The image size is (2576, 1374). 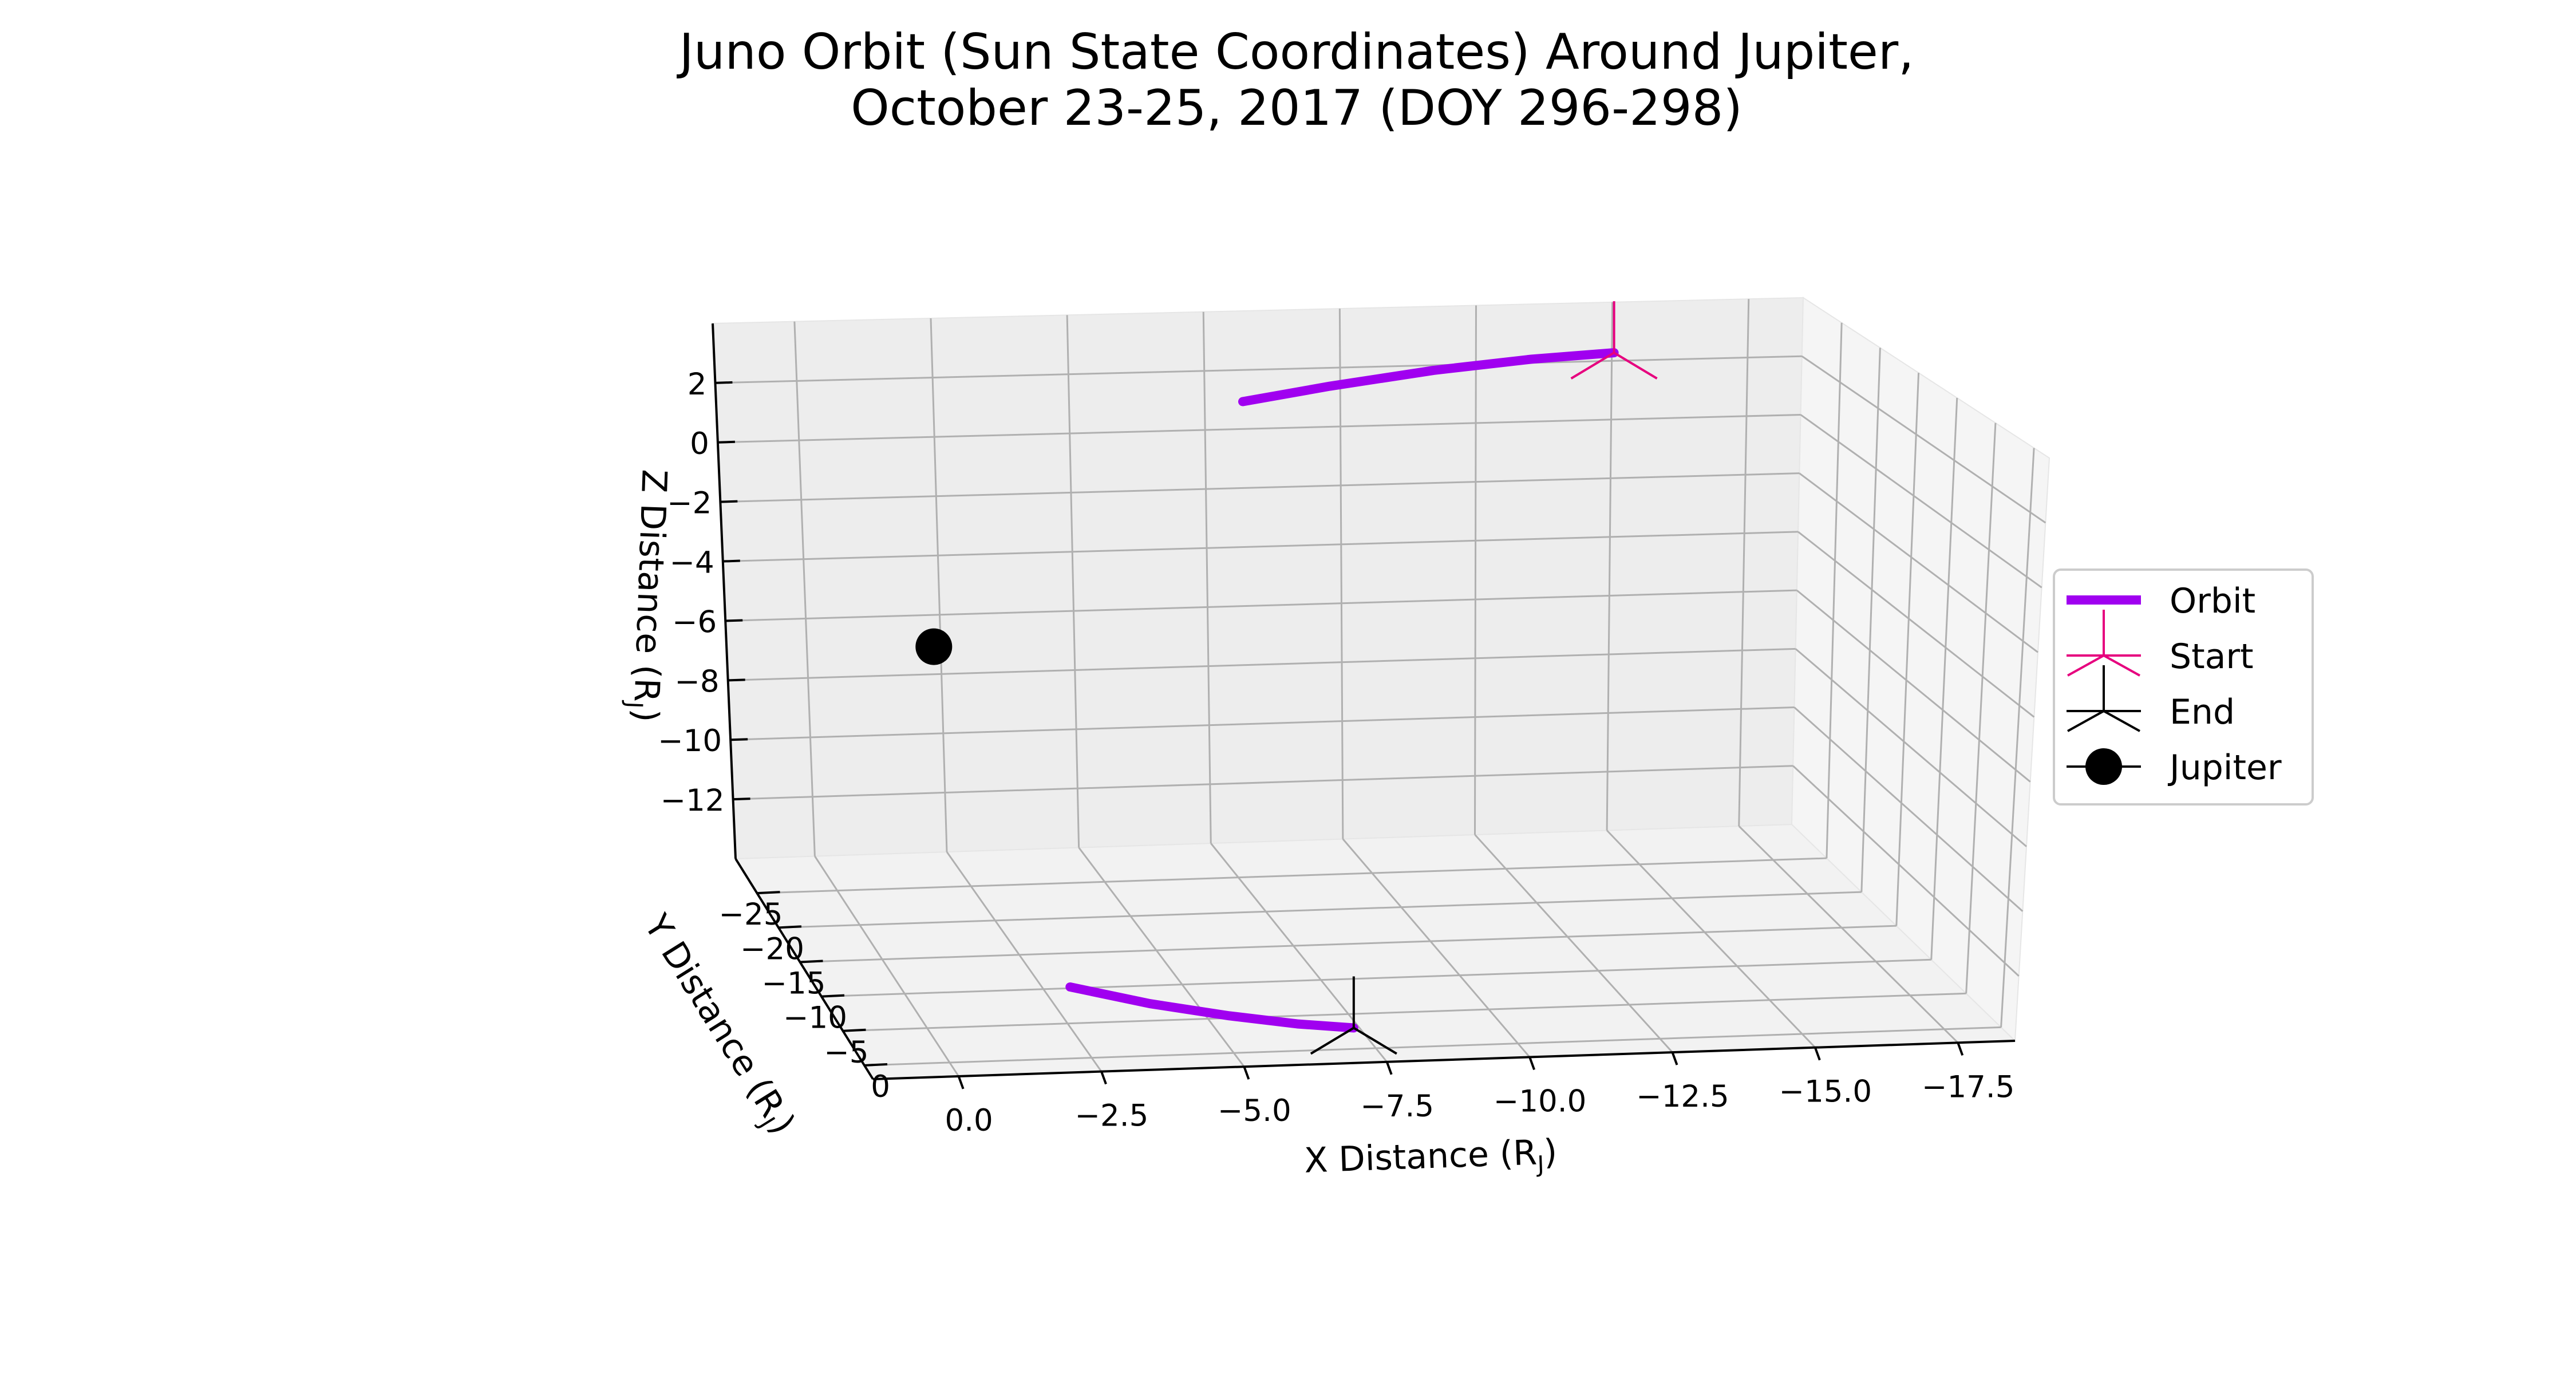 What do you see at coordinates (1540, 1101) in the screenshot?
I see `x-tick-label: −10.0` at bounding box center [1540, 1101].